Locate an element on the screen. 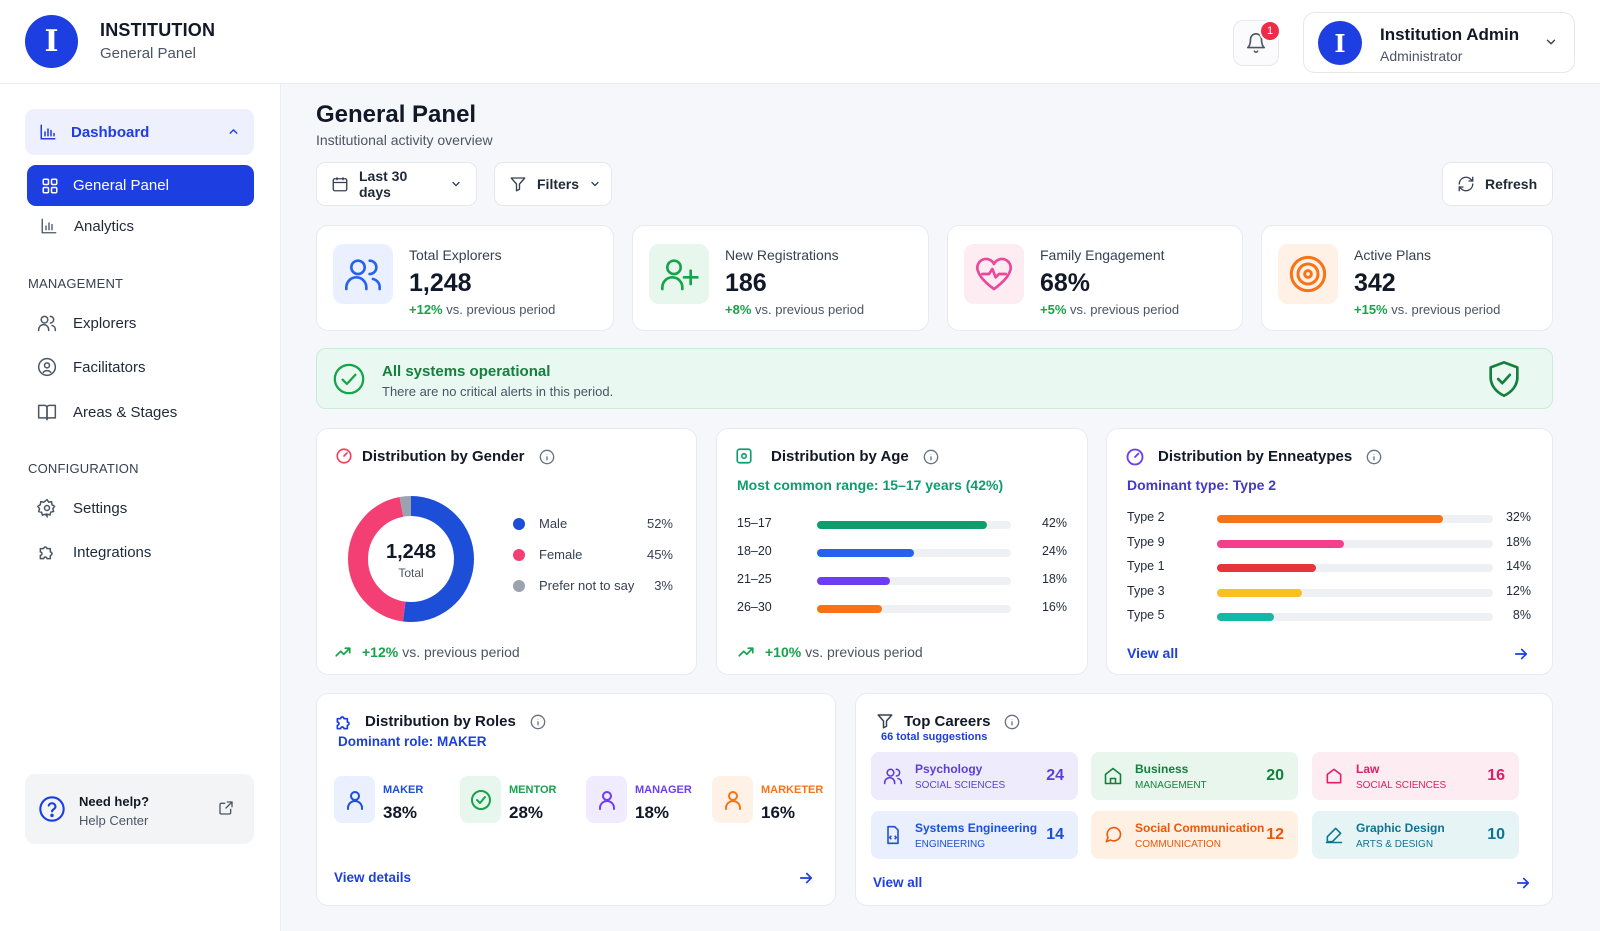 This screenshot has height=931, width=1600. avatar: I is located at coordinates (1340, 43).